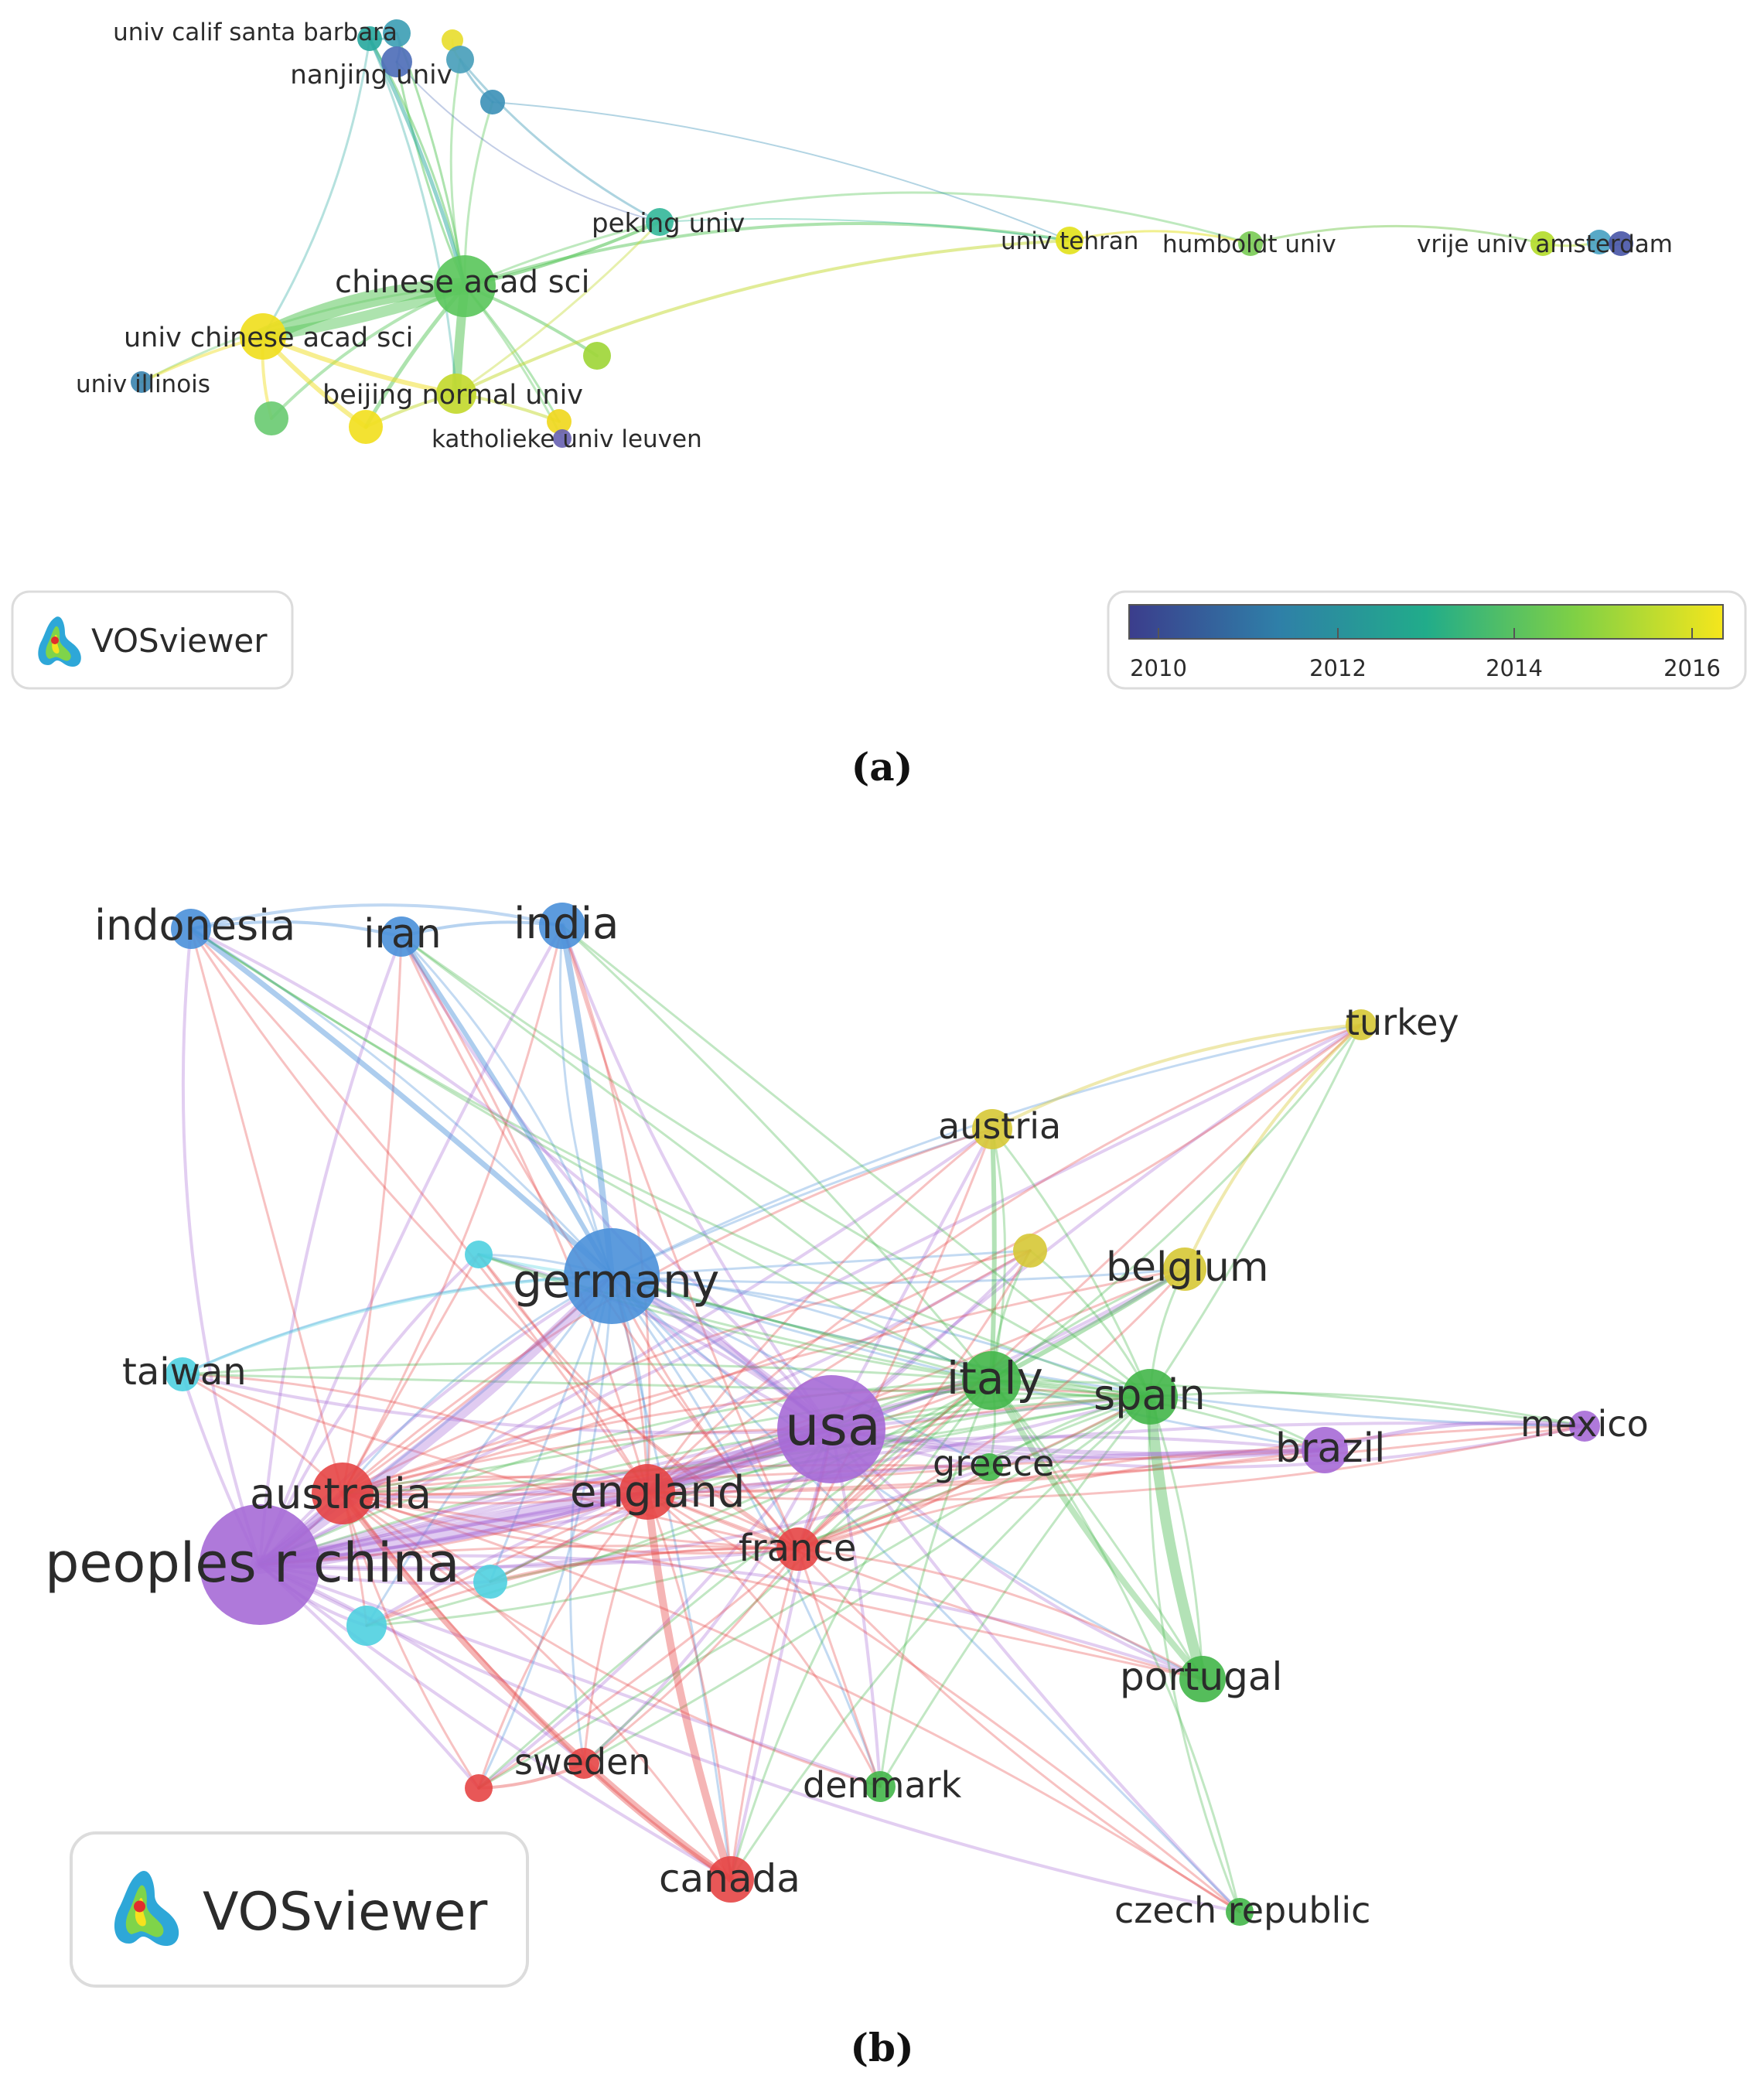  What do you see at coordinates (182, 1374) in the screenshot?
I see `b-node-taiwan` at bounding box center [182, 1374].